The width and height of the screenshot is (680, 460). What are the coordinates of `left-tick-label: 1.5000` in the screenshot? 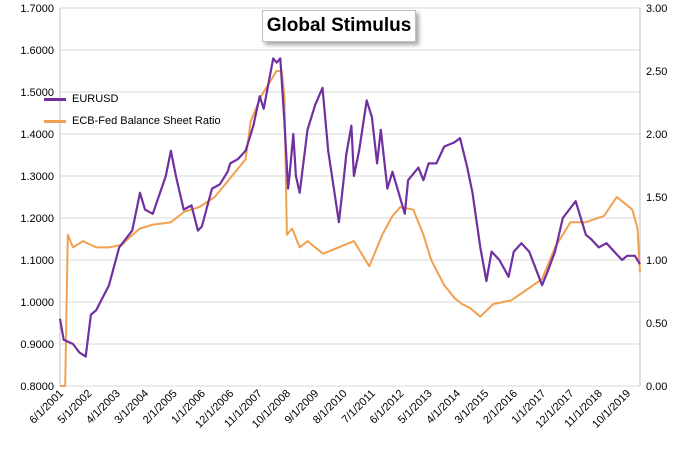 It's located at (37, 93).